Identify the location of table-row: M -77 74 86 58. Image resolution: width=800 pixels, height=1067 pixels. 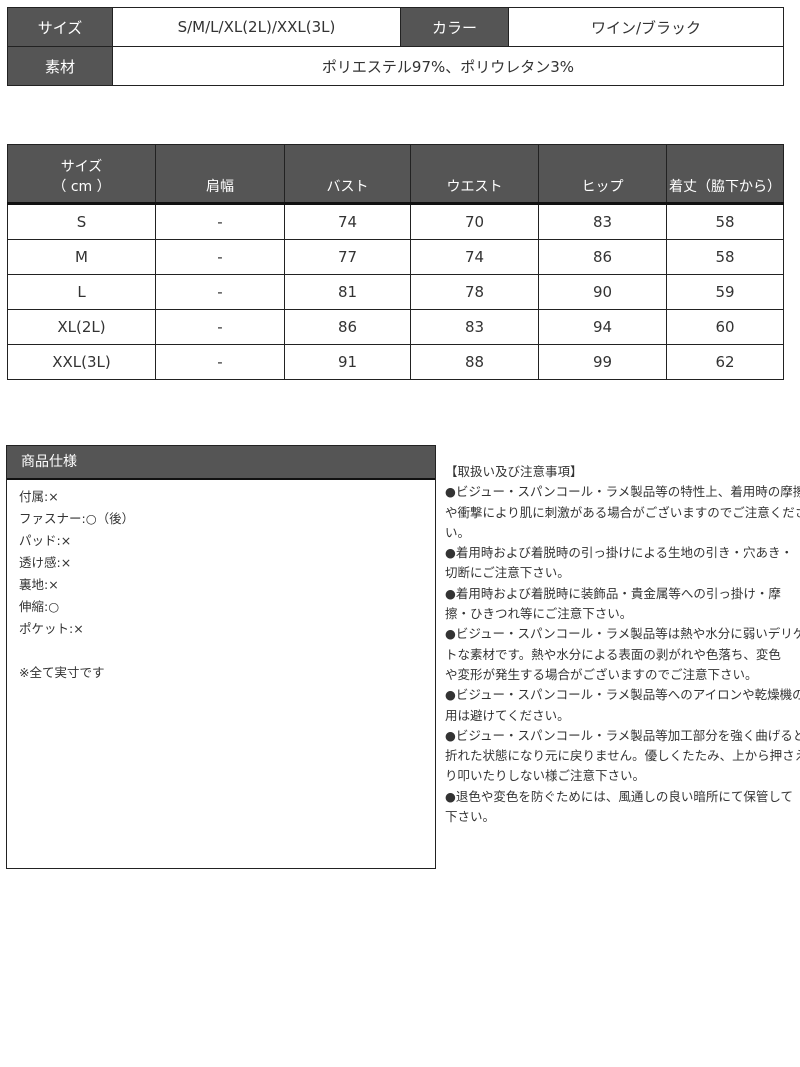
(395, 257).